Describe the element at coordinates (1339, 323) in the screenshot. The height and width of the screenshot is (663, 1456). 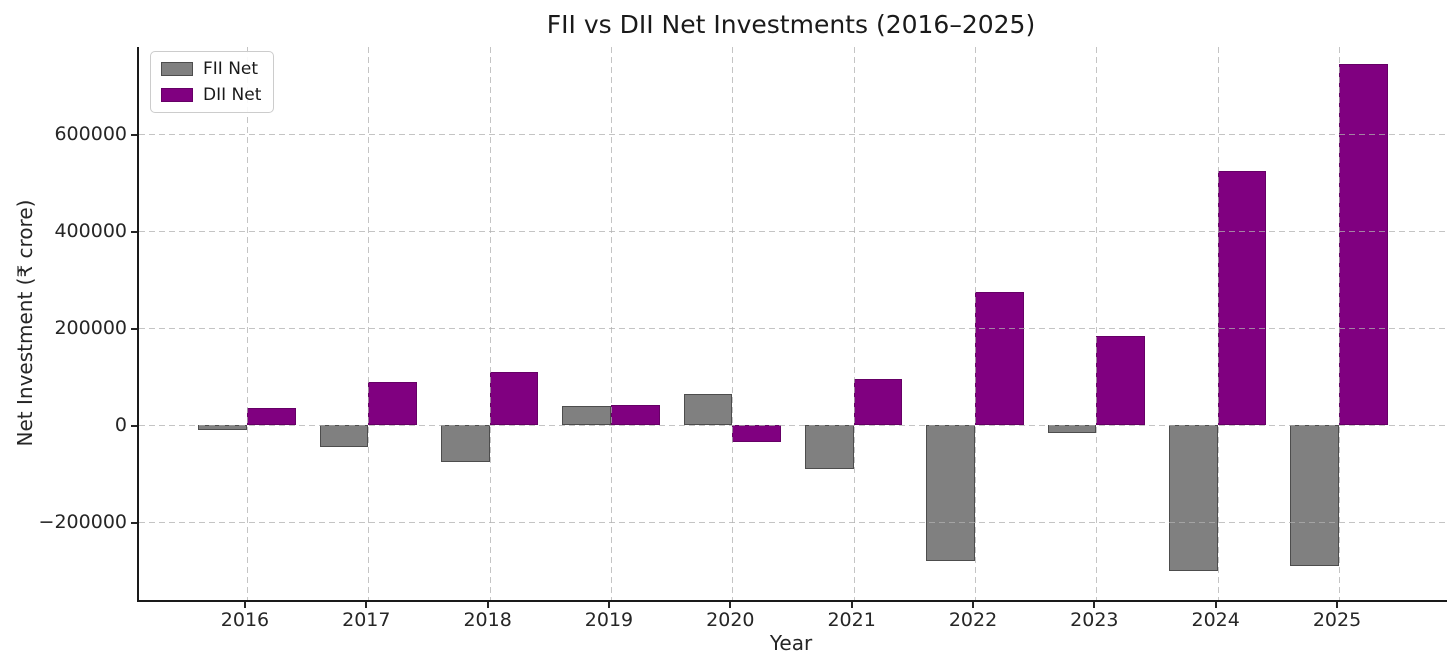
I see `gridline-x-2025` at that location.